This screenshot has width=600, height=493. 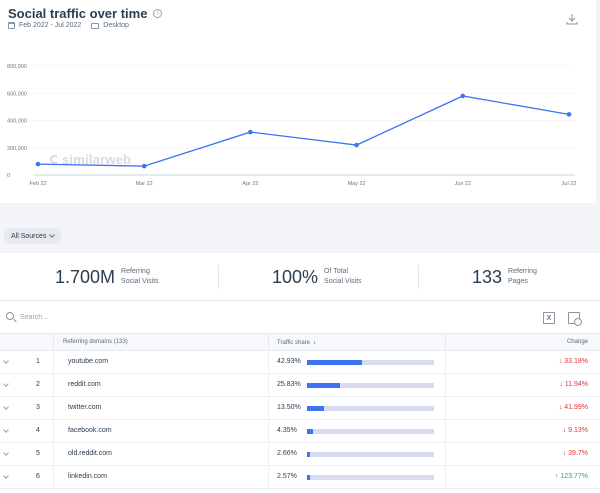 I want to click on x-tick-label: May 22, so click(x=357, y=184).